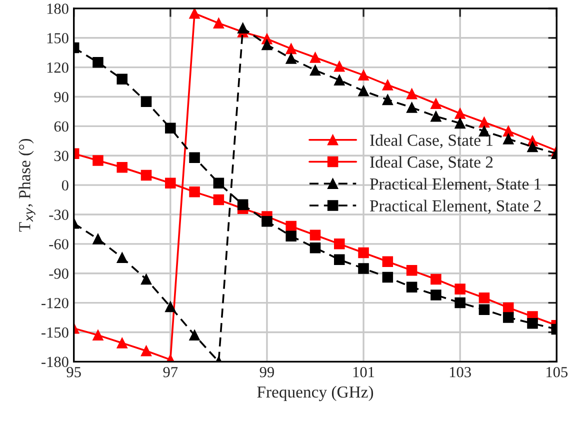  Describe the element at coordinates (55, 362) in the screenshot. I see `y-tick-label: -180` at that location.